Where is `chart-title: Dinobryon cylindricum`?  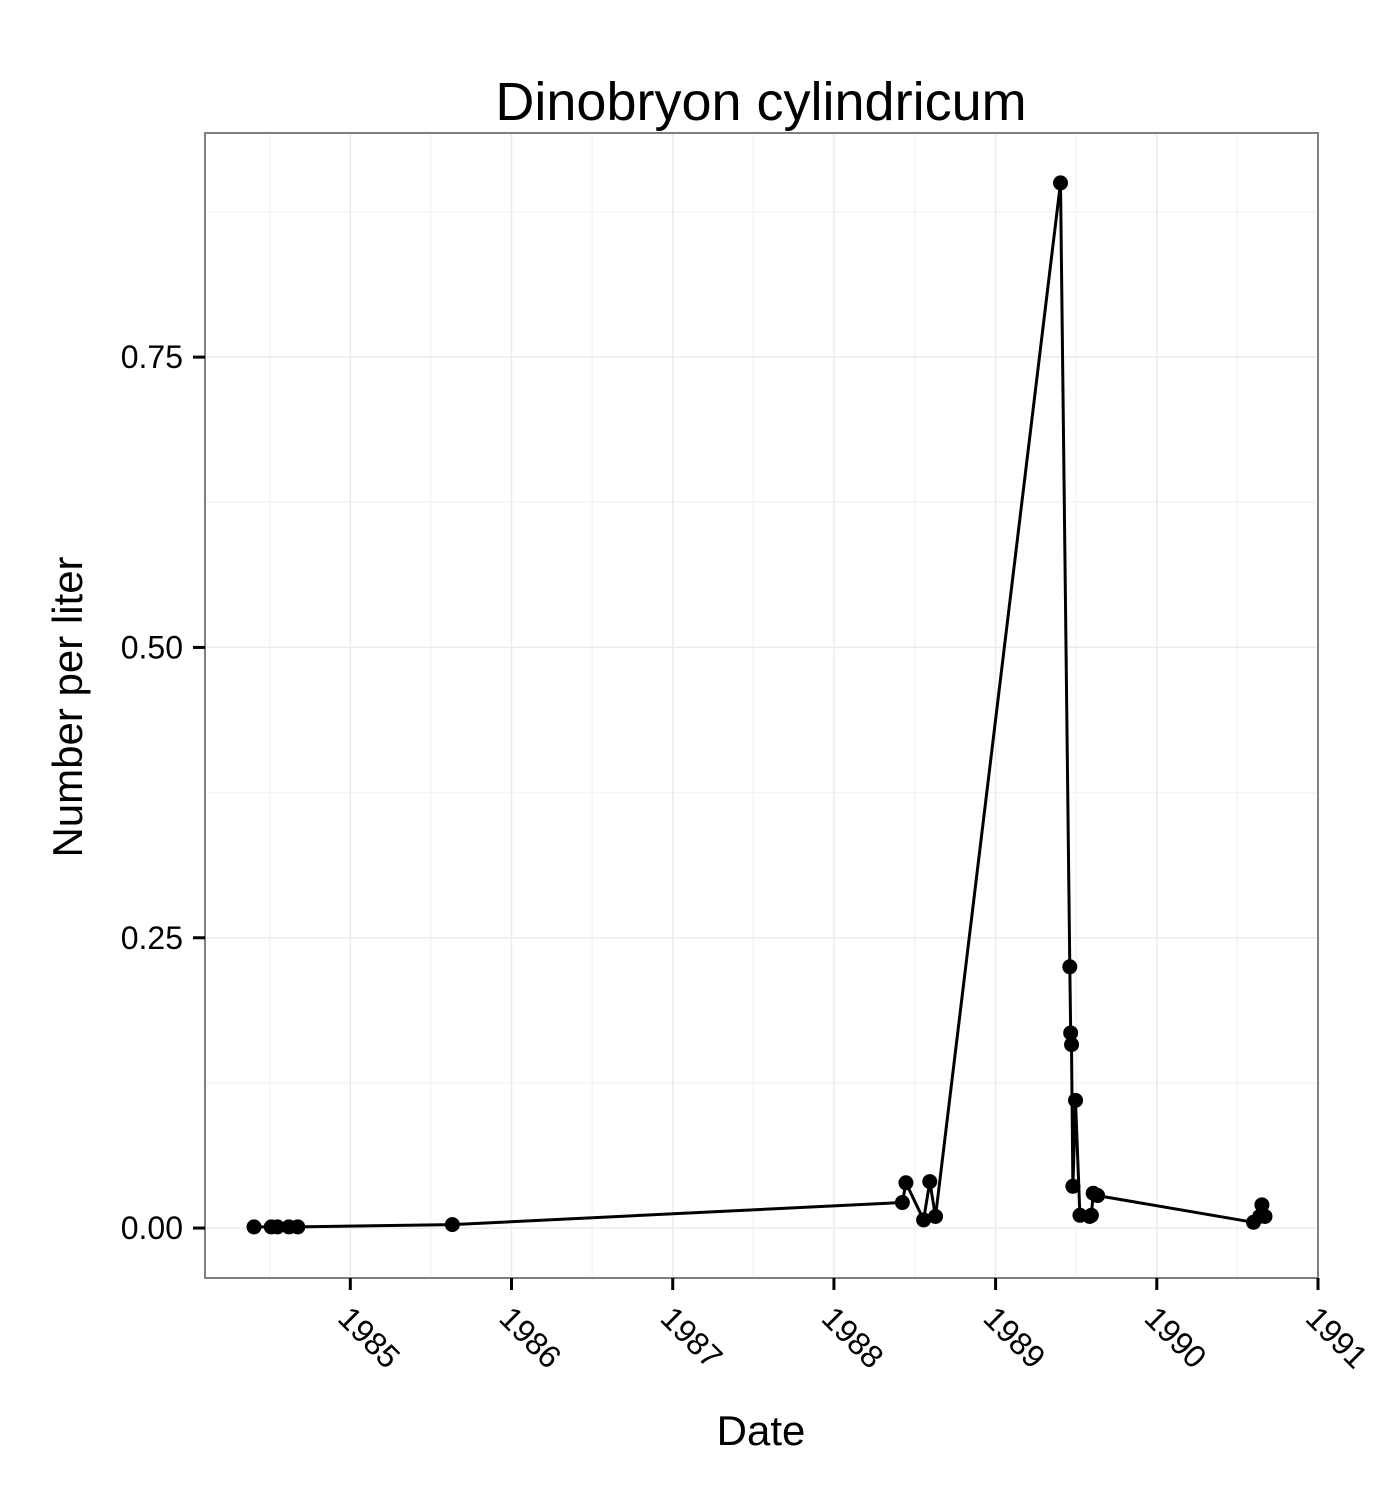 chart-title: Dinobryon cylindricum is located at coordinates (760, 102).